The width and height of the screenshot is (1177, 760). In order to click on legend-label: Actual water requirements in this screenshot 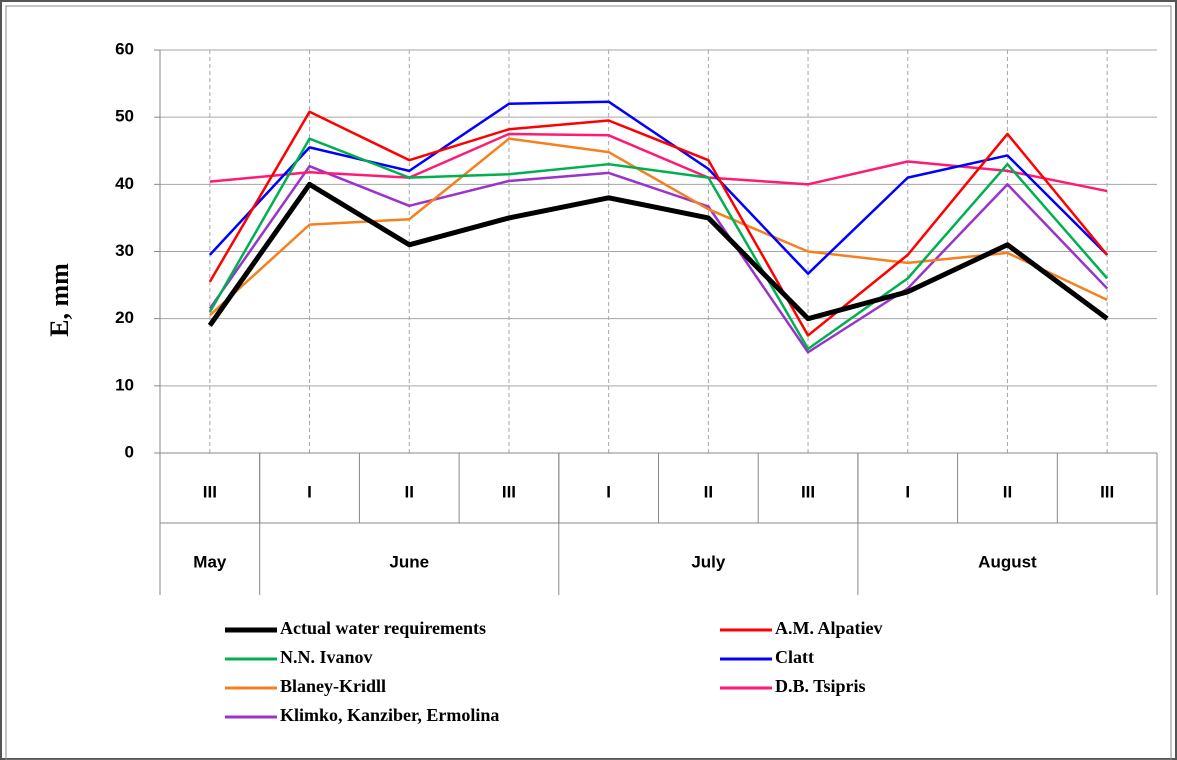, I will do `click(383, 628)`.